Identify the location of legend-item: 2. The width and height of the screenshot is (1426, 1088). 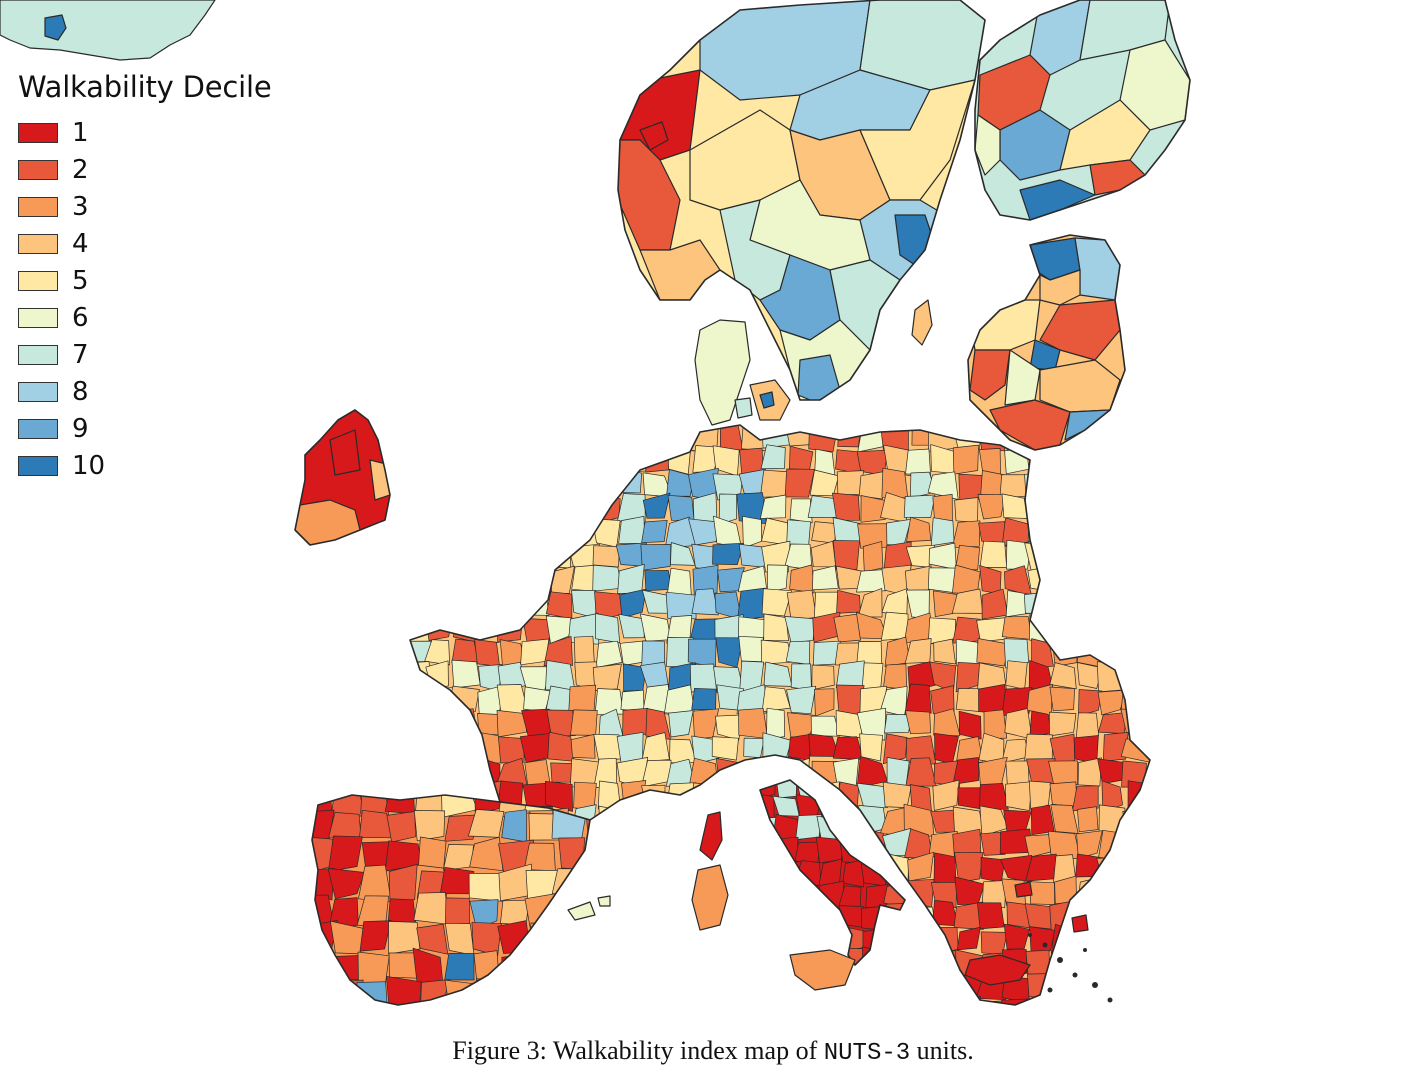
(148, 169).